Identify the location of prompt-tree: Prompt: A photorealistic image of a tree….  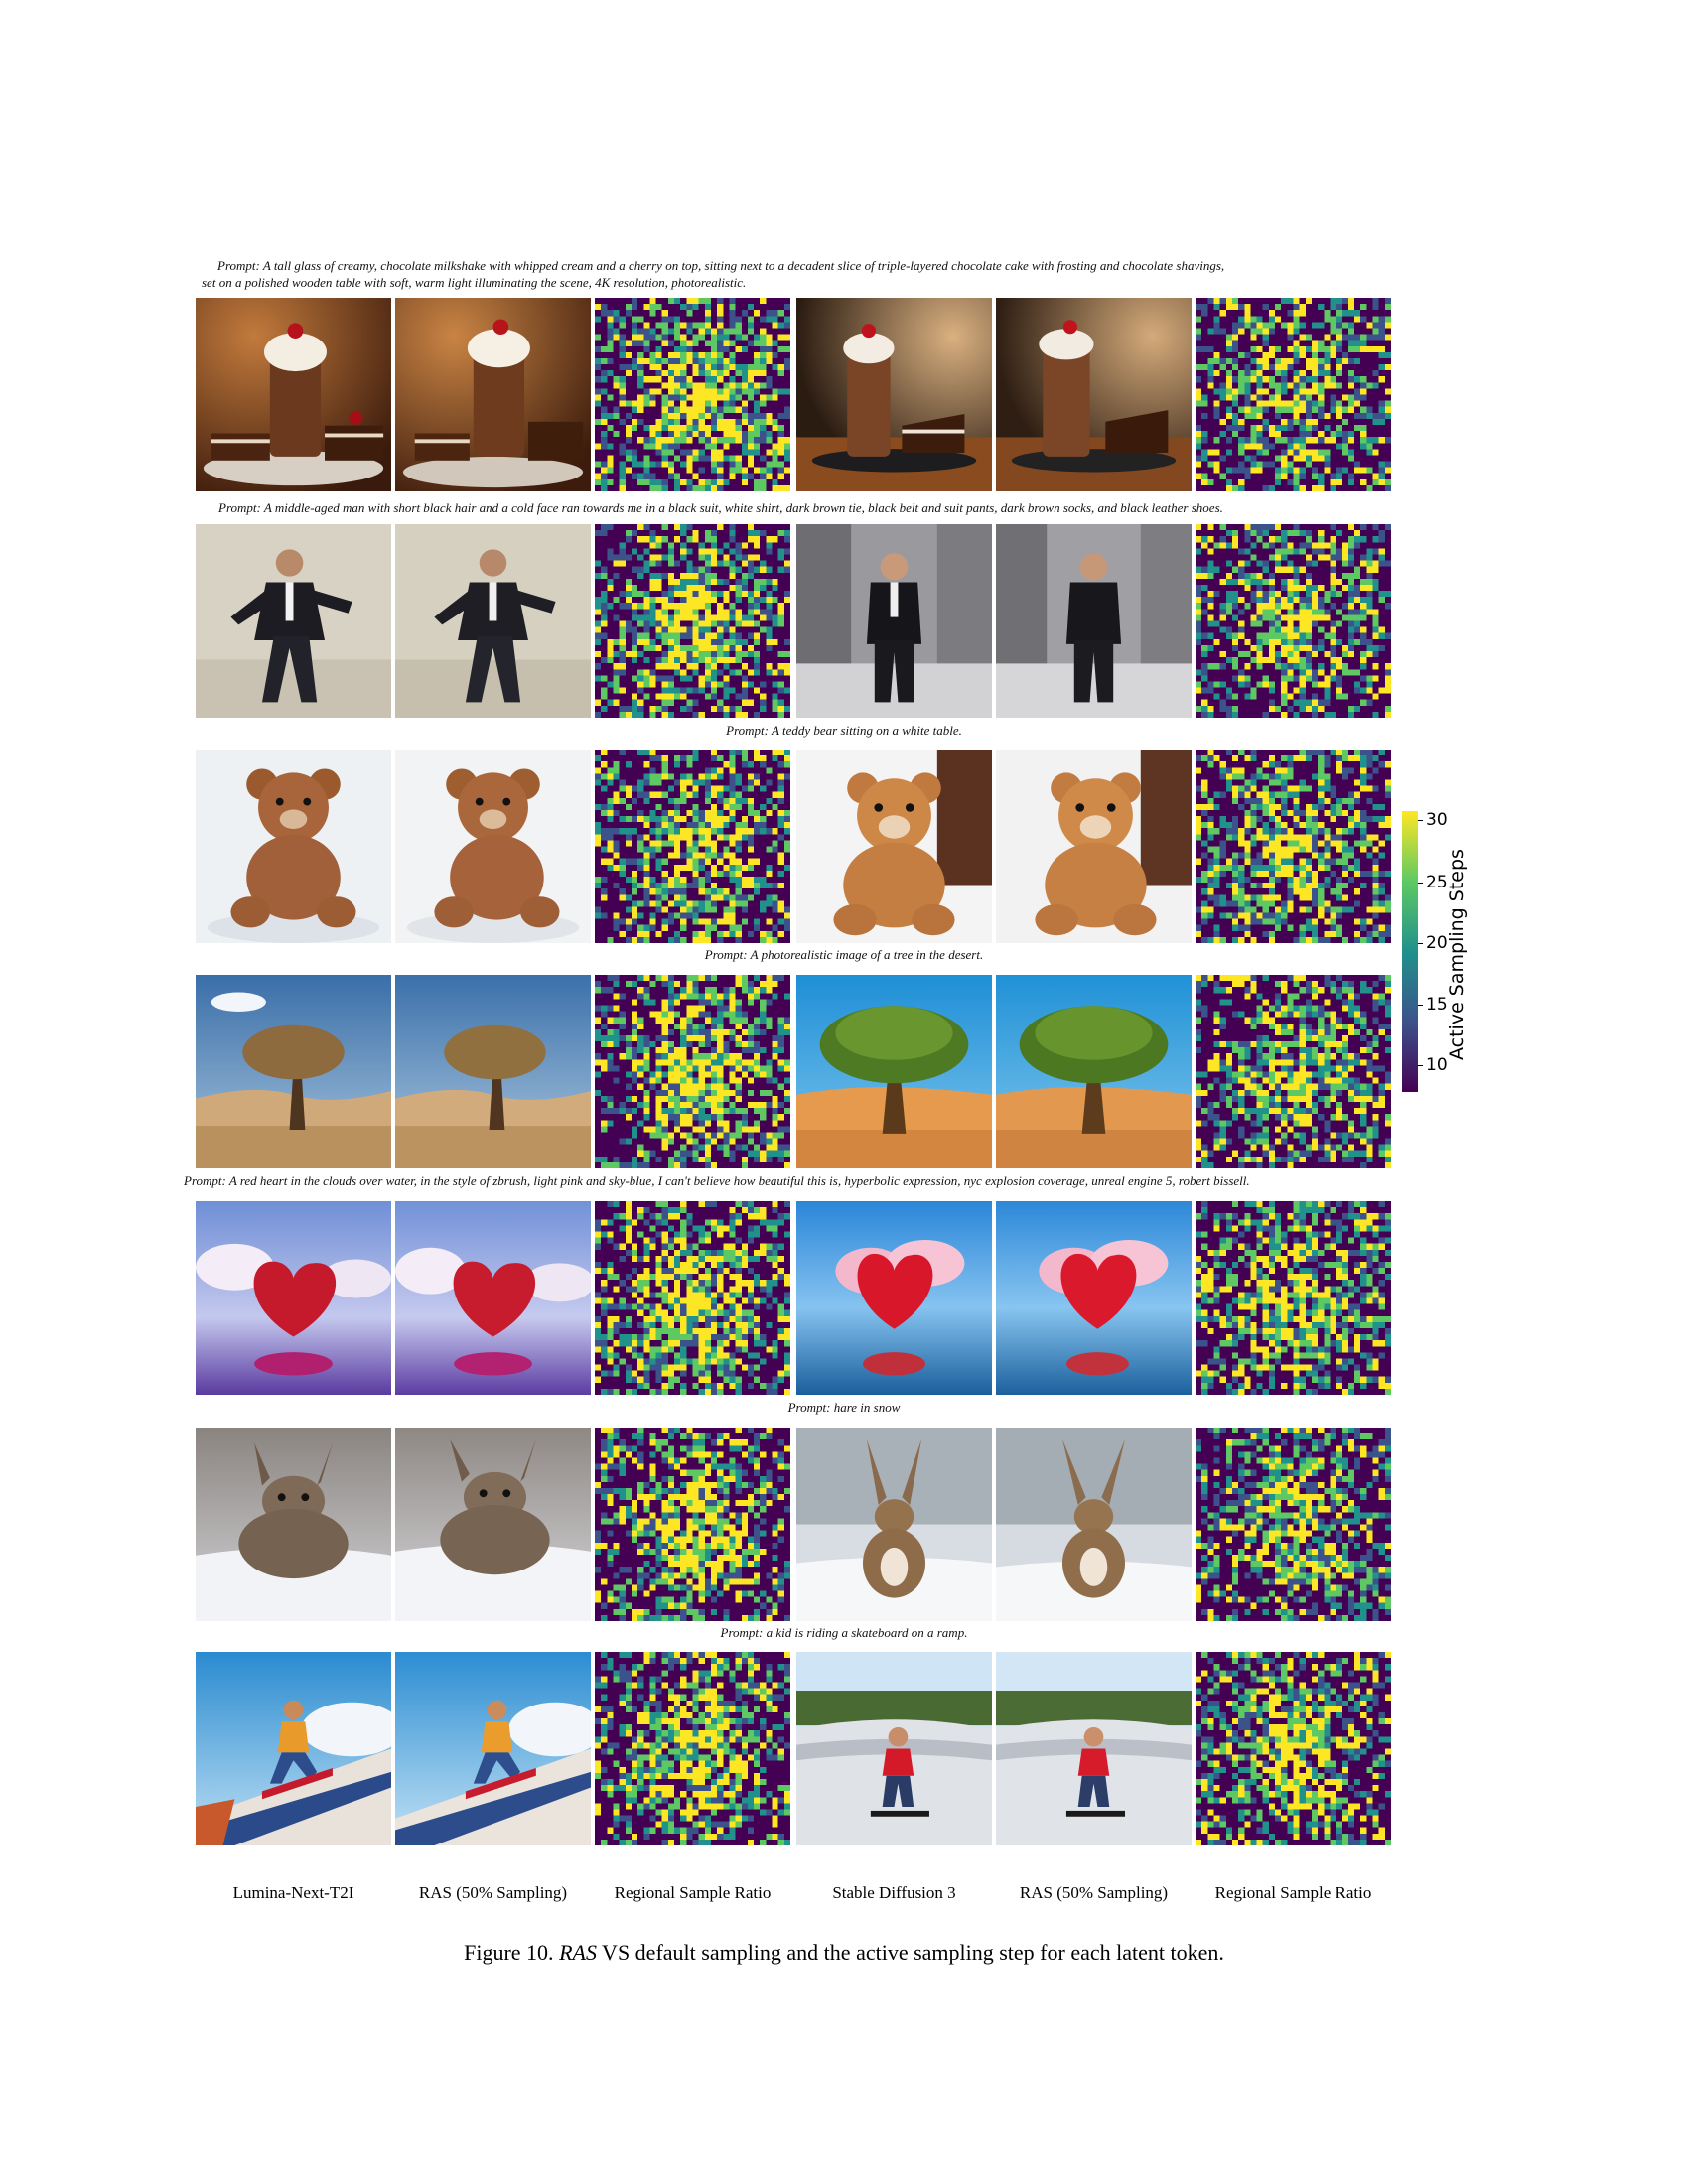
(844, 954).